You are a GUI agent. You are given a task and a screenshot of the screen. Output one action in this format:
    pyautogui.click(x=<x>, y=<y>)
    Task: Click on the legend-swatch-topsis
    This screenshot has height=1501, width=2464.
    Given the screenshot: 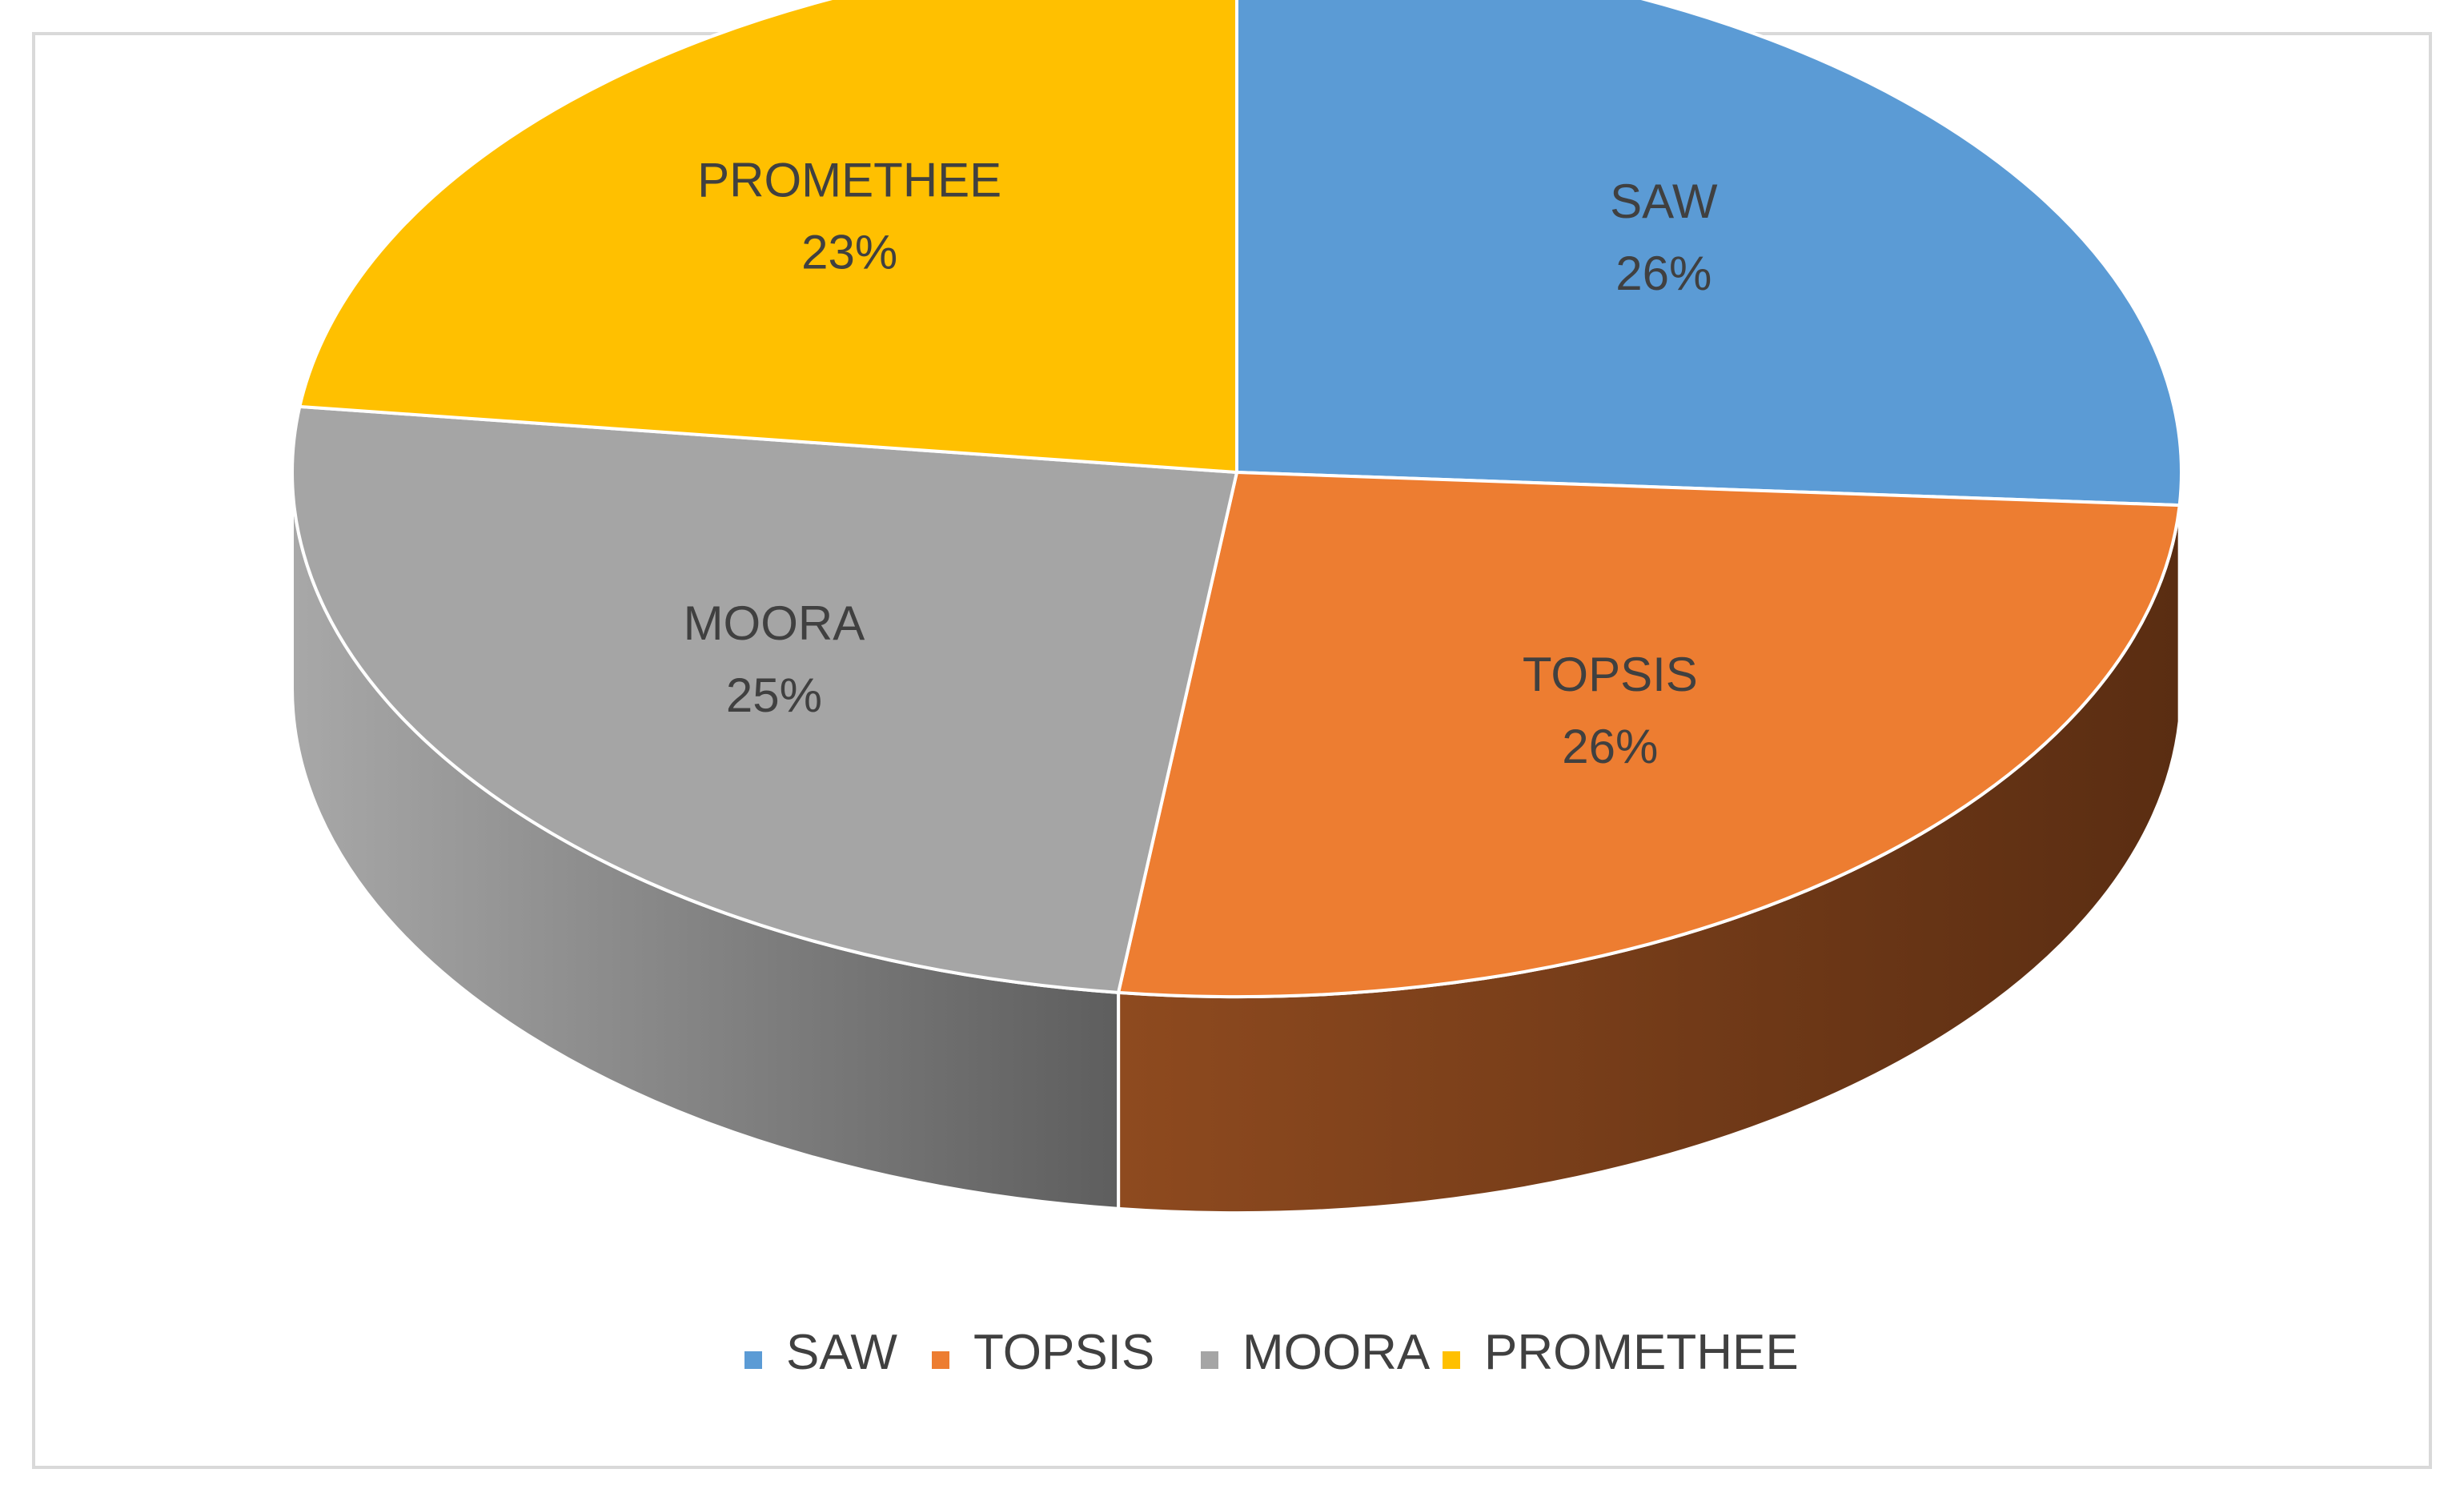 What is the action you would take?
    pyautogui.click(x=941, y=1360)
    